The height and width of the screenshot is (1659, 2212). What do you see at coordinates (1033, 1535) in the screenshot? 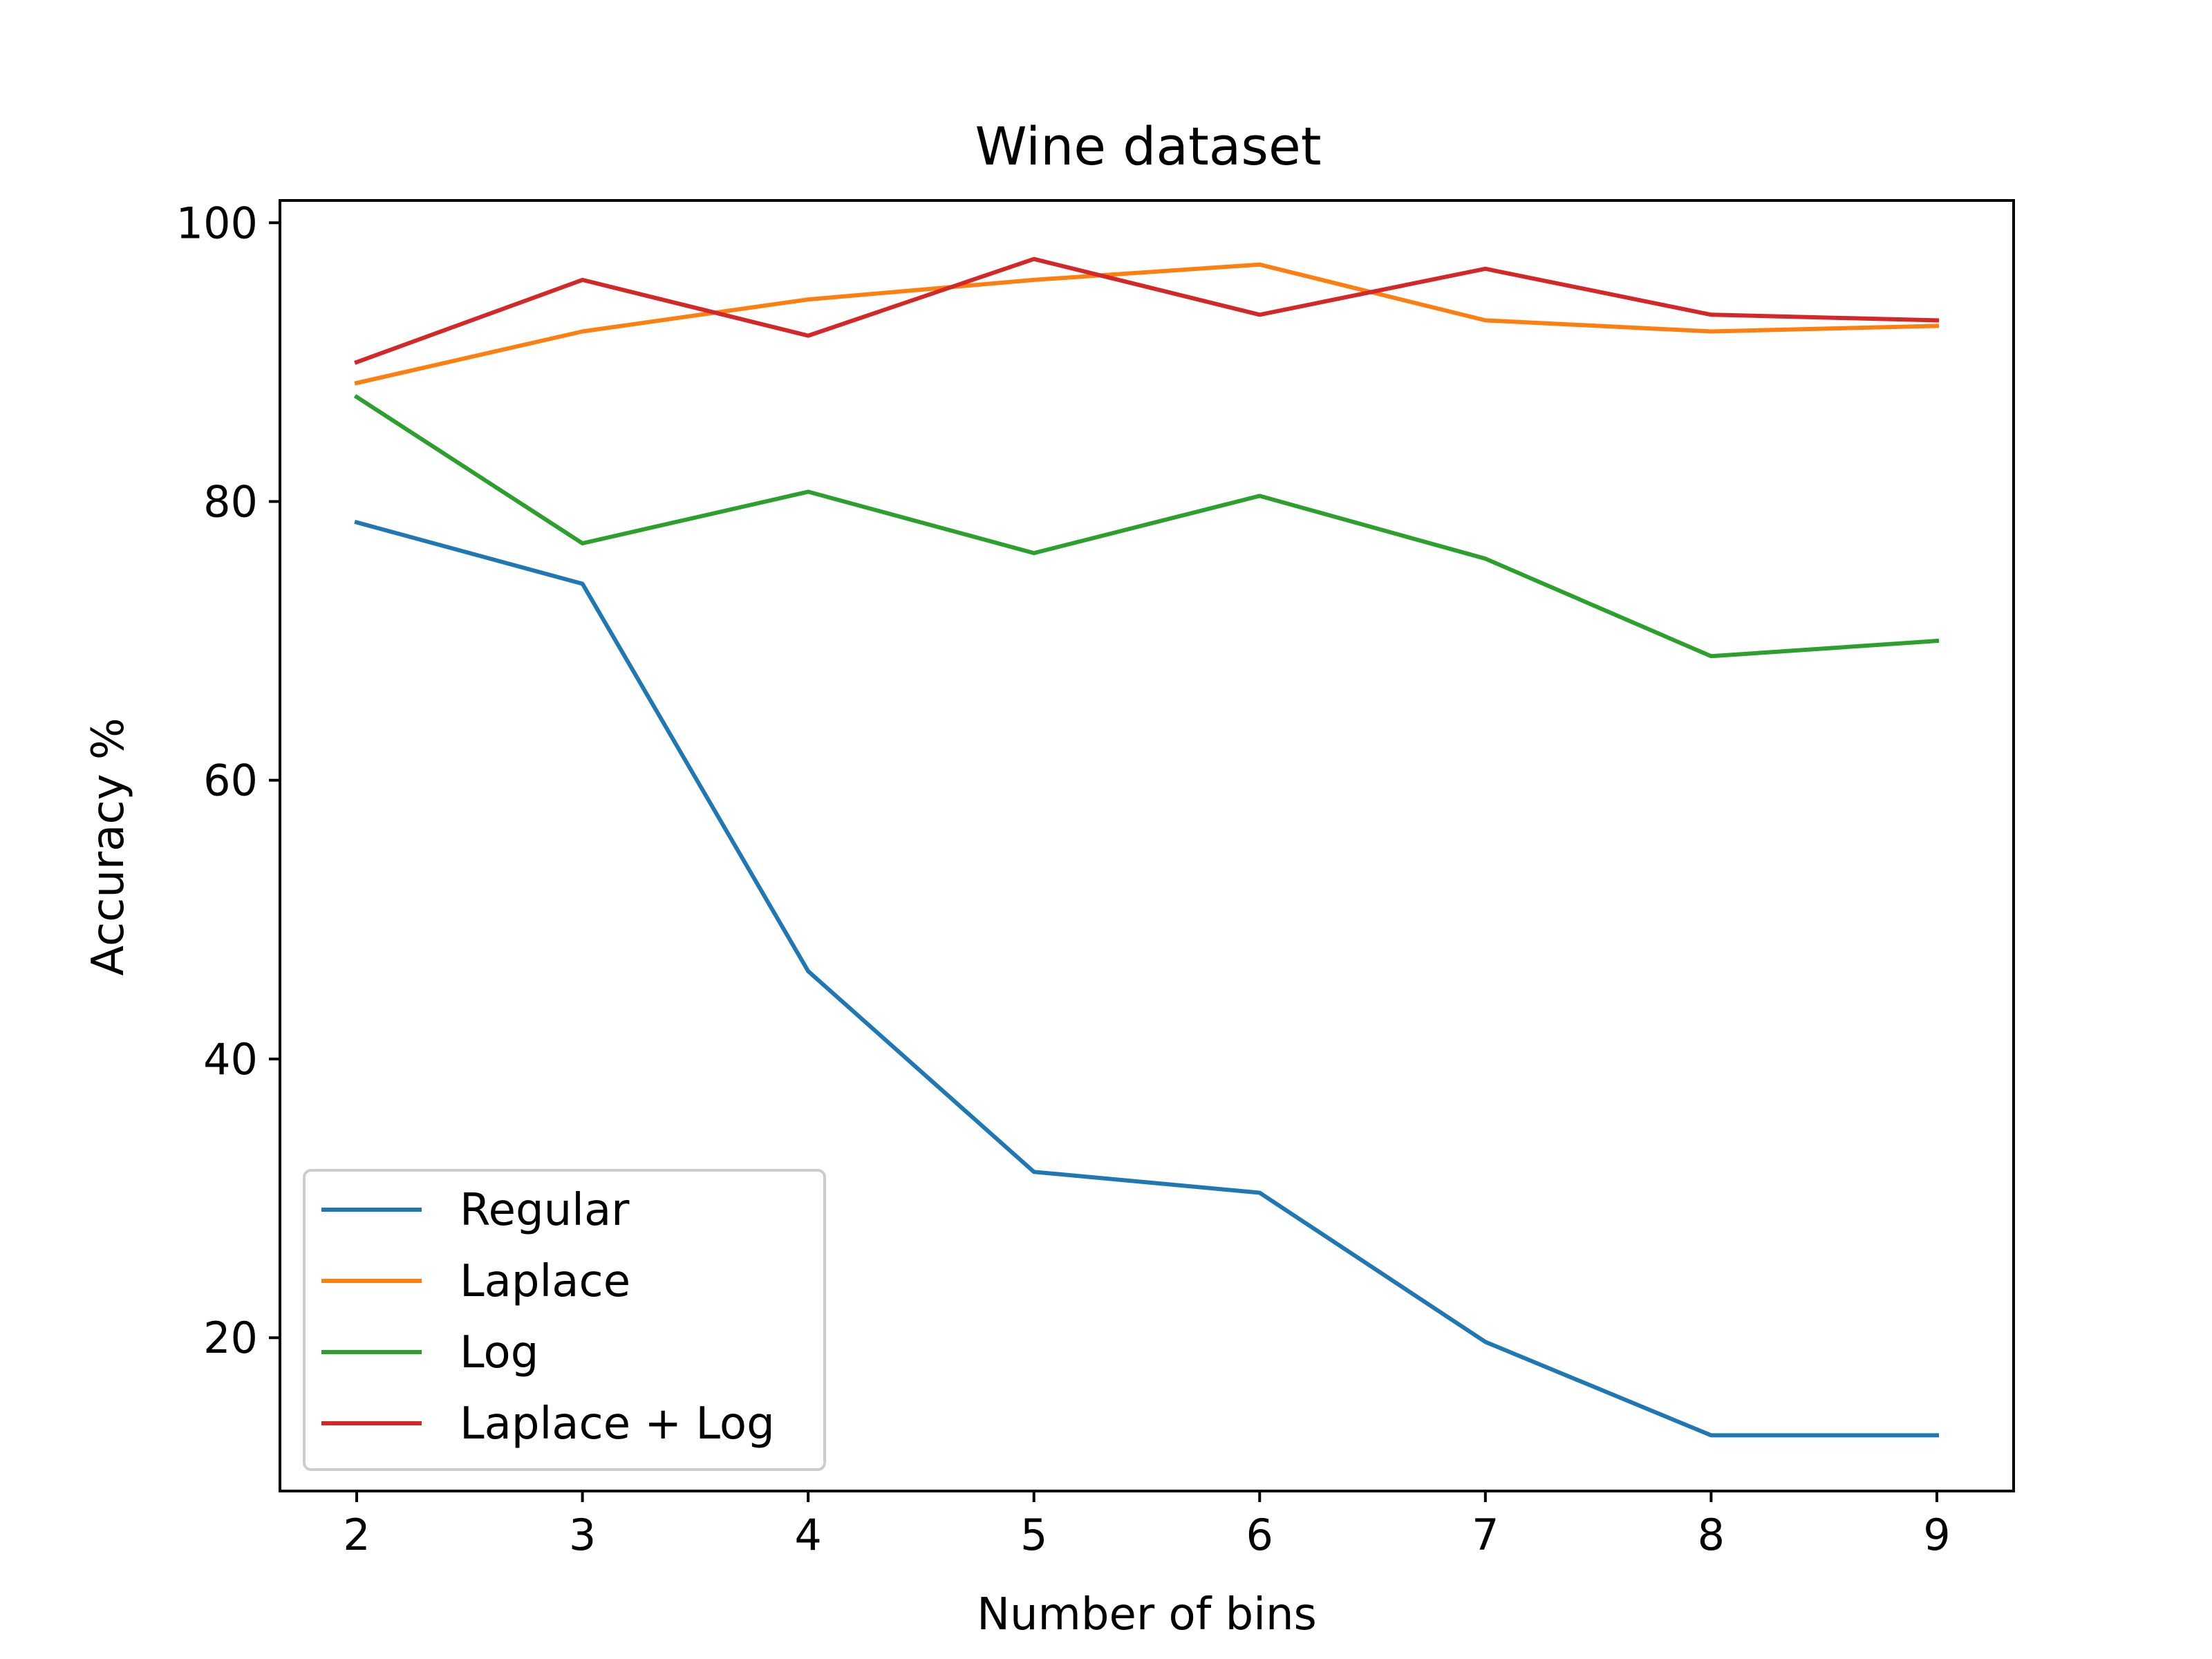
I see `x-tick-label: 5` at bounding box center [1033, 1535].